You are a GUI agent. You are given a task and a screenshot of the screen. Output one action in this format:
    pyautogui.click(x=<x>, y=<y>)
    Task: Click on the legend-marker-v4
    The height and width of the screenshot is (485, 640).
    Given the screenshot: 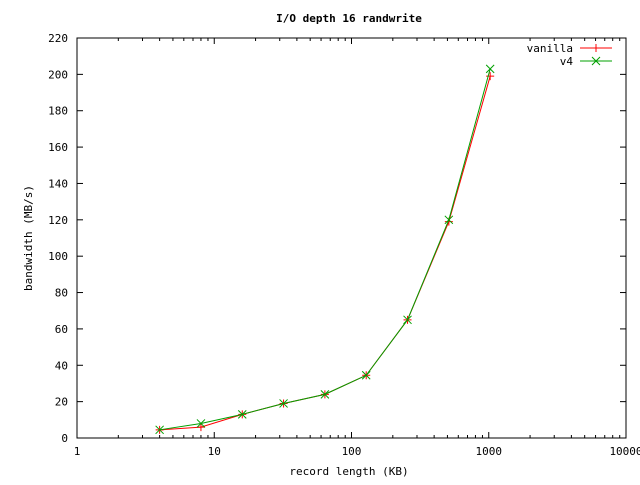 What is the action you would take?
    pyautogui.click(x=596, y=61)
    